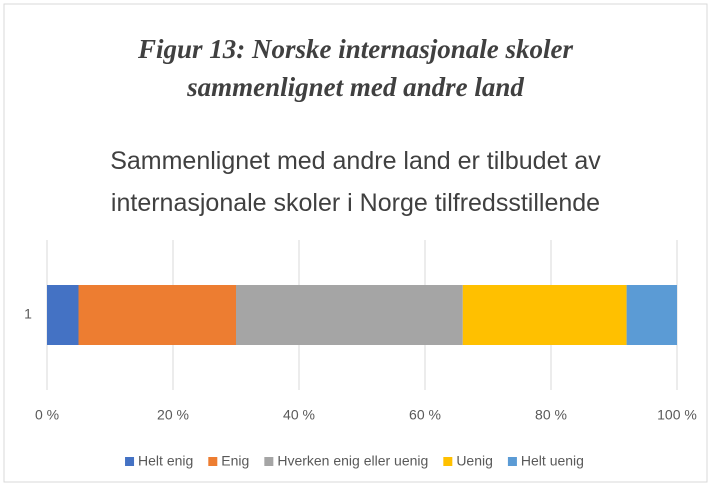  What do you see at coordinates (47, 415) in the screenshot?
I see `x-tick-label: 0 %` at bounding box center [47, 415].